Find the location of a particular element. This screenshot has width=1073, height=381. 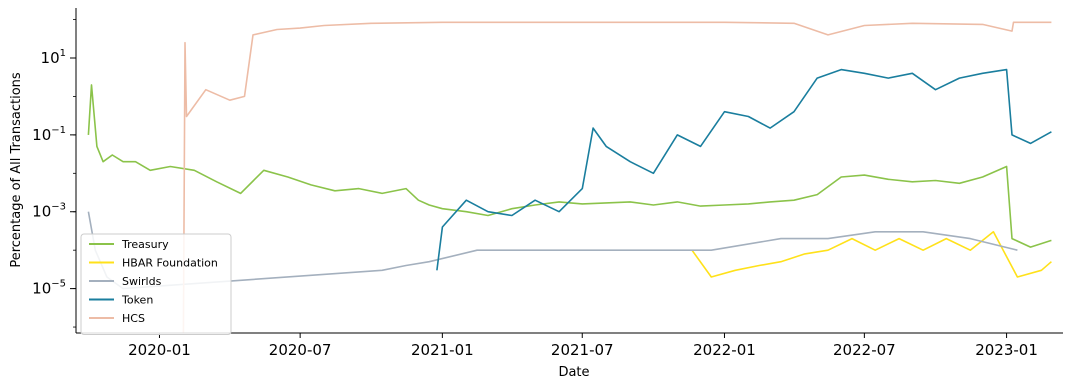

legend-box is located at coordinates (156, 284).